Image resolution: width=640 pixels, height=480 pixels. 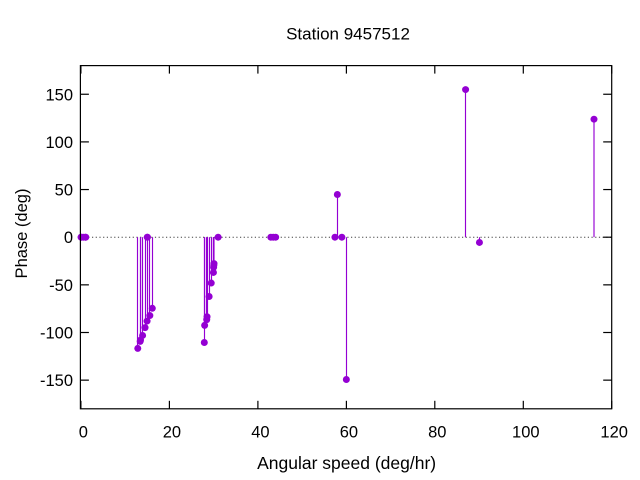 What do you see at coordinates (61, 286) in the screenshot?
I see `svg-text: -50` at bounding box center [61, 286].